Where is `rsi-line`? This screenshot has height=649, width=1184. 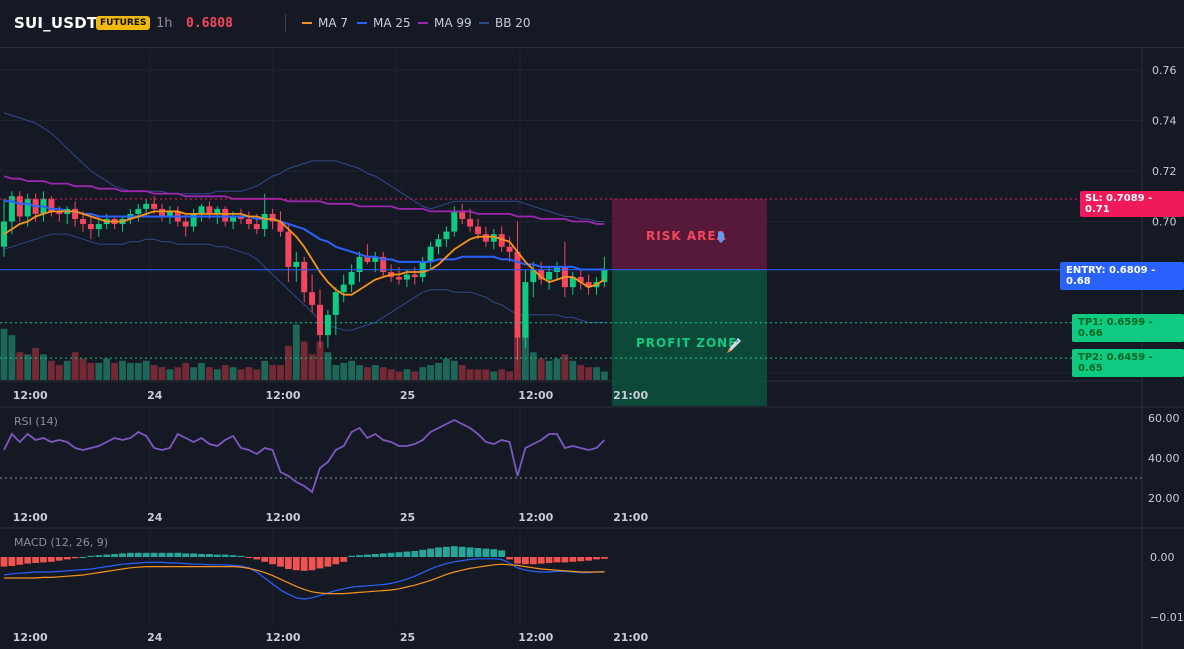 rsi-line is located at coordinates (304, 456).